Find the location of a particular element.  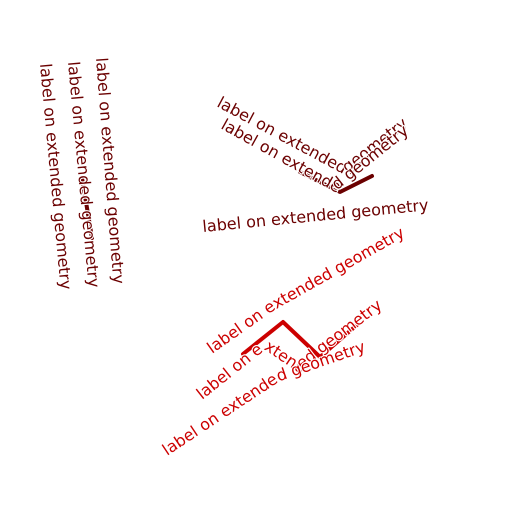

zigzag-line is located at coordinates (300, 339).